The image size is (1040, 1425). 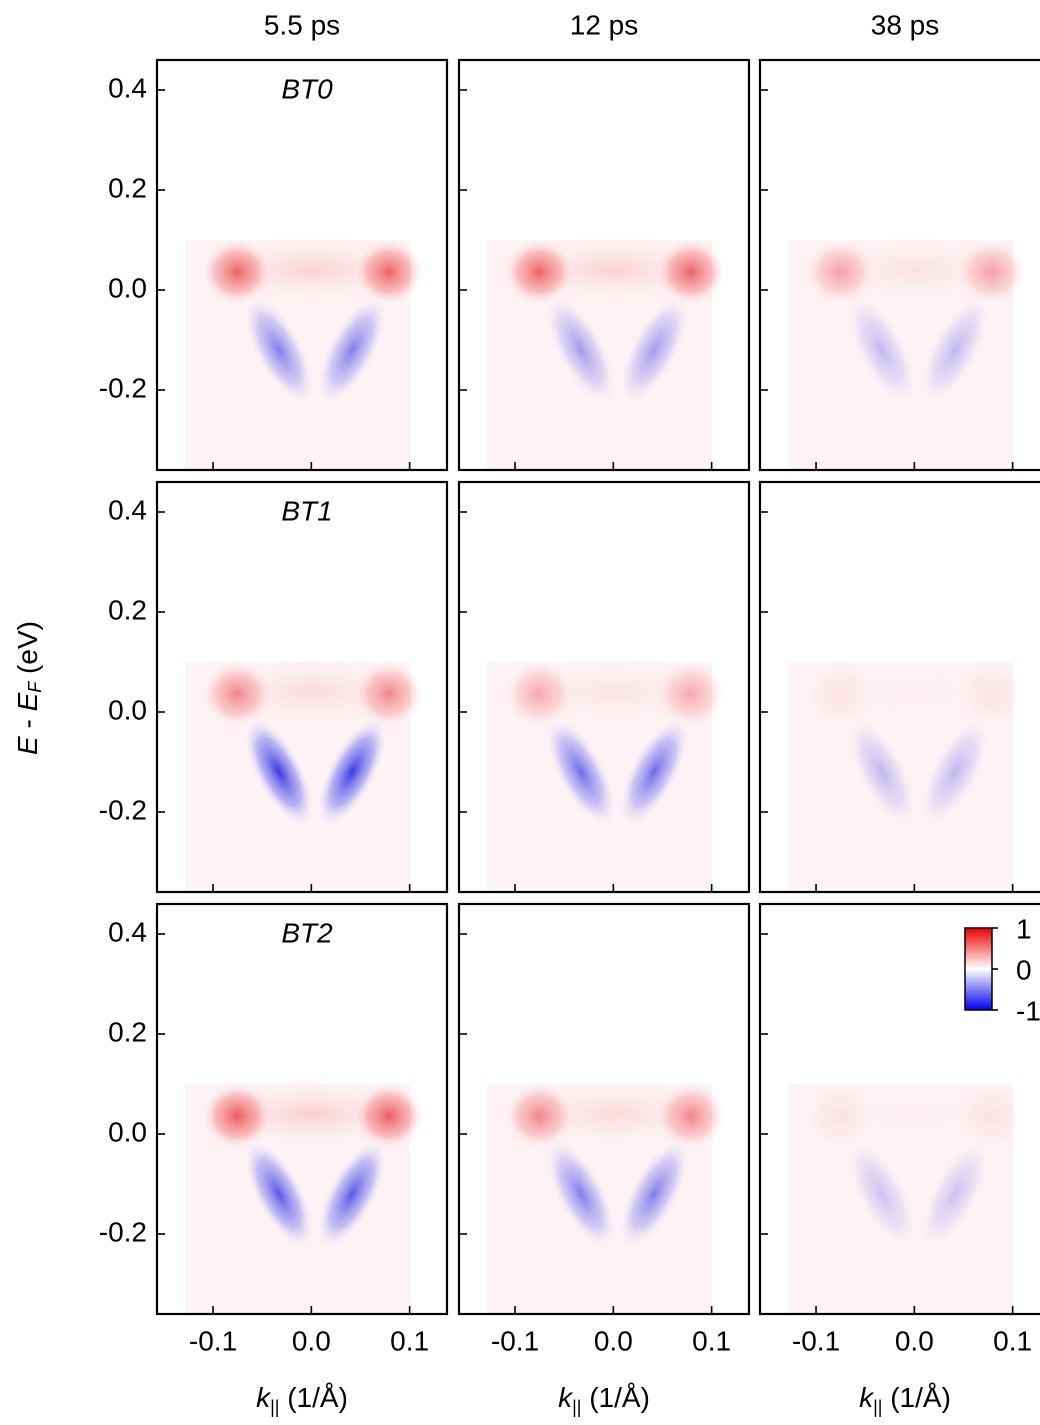 I want to click on y-label-unit: (eV), so click(x=27, y=651).